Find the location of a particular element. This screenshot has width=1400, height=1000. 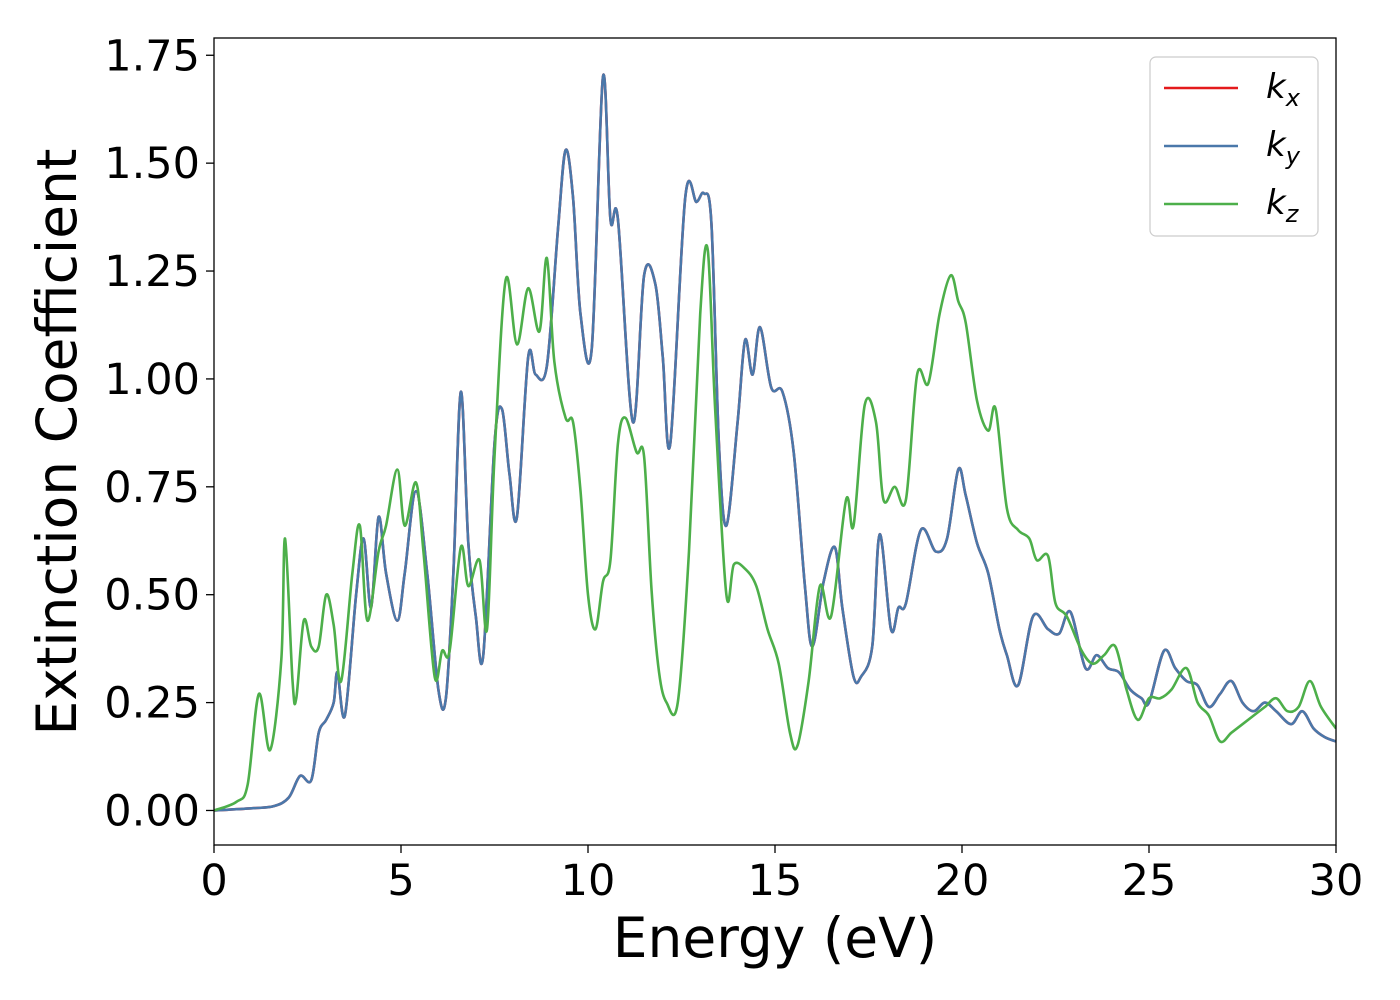

legend-label: kz is located at coordinates (1283, 205).